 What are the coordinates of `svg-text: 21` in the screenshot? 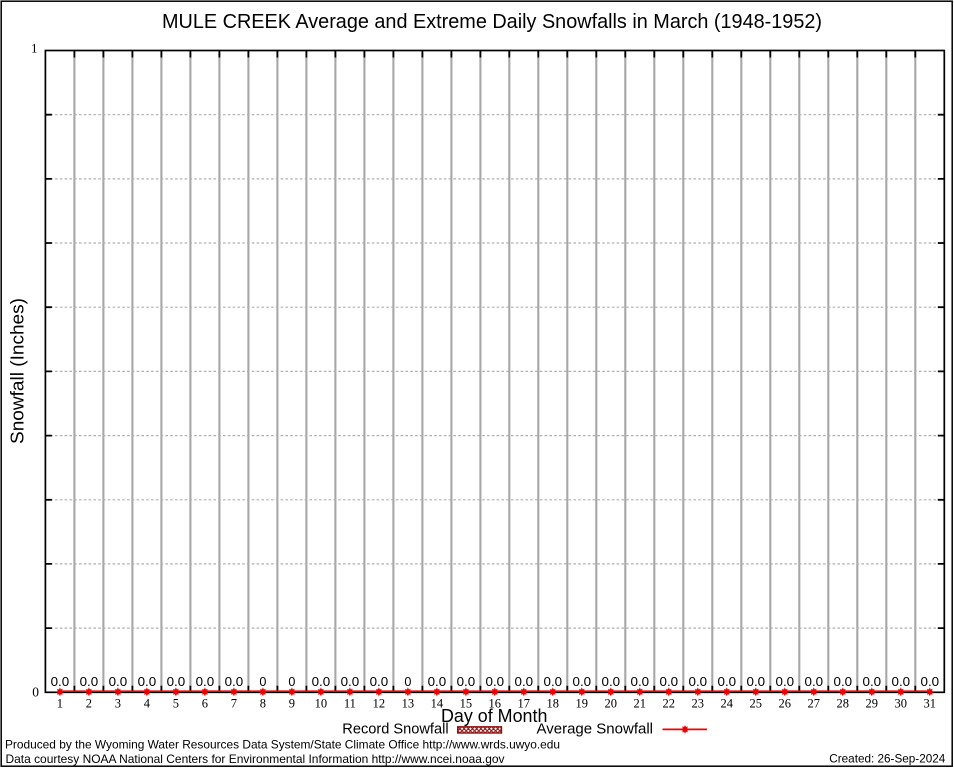 It's located at (640, 704).